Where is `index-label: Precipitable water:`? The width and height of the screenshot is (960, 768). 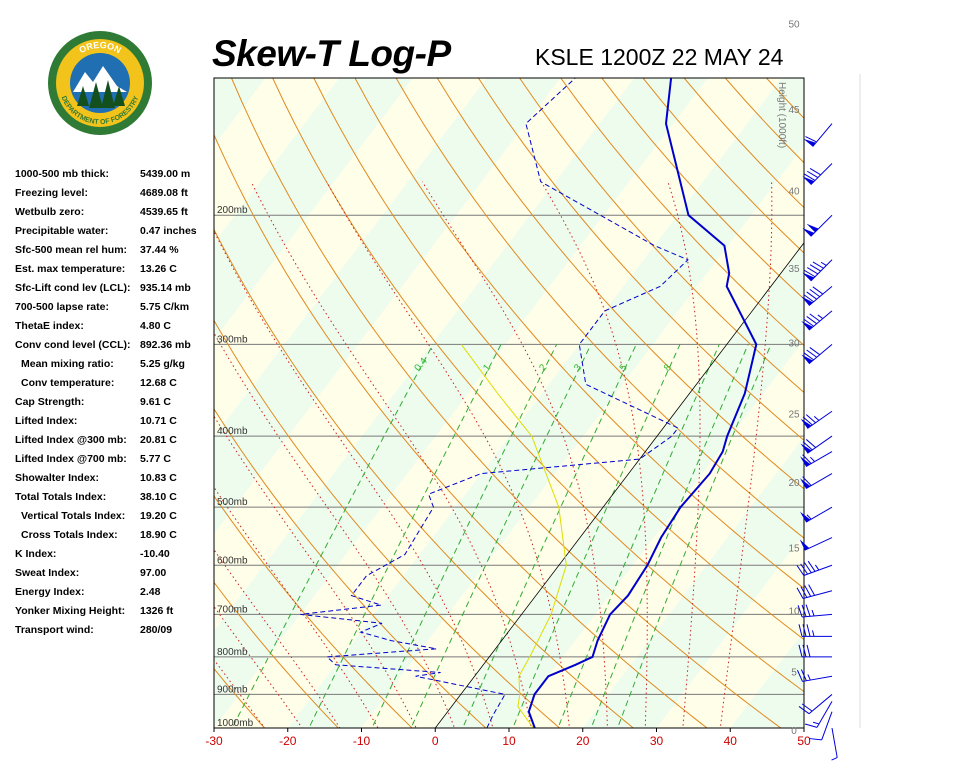
index-label: Precipitable water: is located at coordinates (62, 231).